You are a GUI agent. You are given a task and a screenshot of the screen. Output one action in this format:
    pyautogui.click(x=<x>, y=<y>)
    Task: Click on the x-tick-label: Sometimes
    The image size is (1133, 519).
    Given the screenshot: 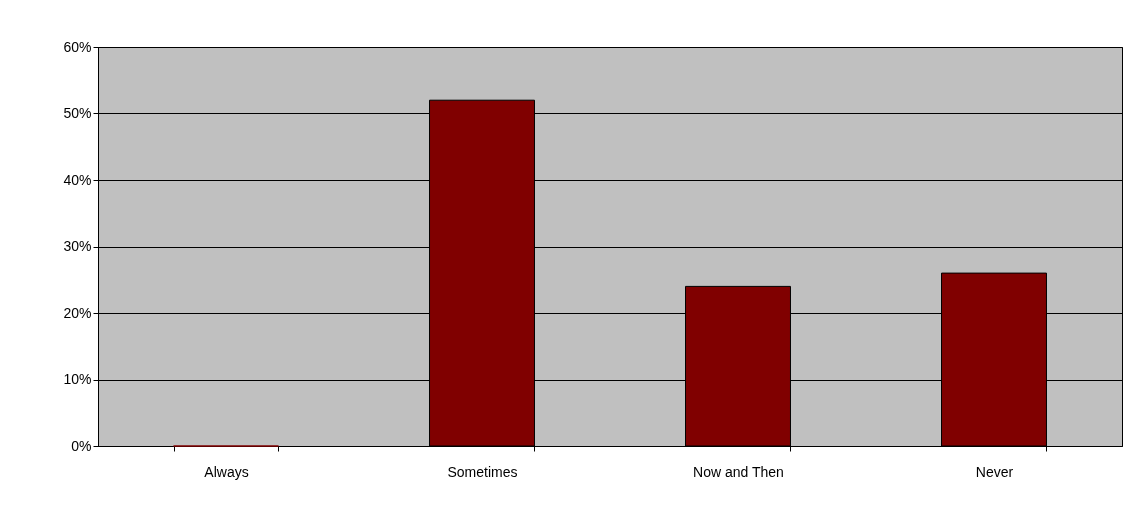 What is the action you would take?
    pyautogui.click(x=482, y=471)
    